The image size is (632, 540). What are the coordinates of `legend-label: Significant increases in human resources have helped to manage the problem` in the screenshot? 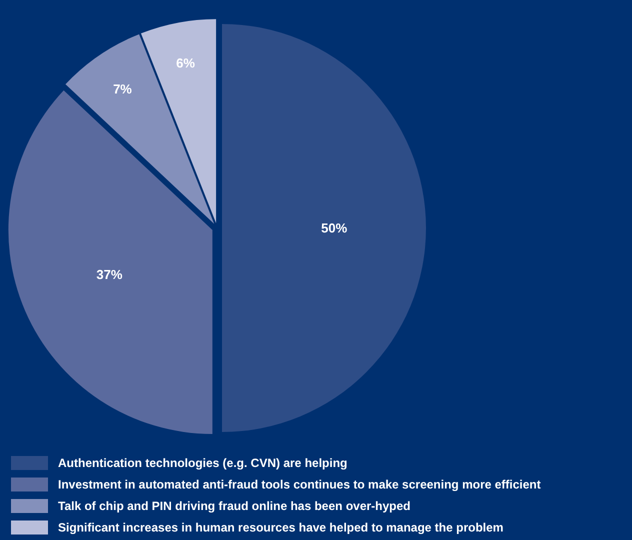 It's located at (281, 527).